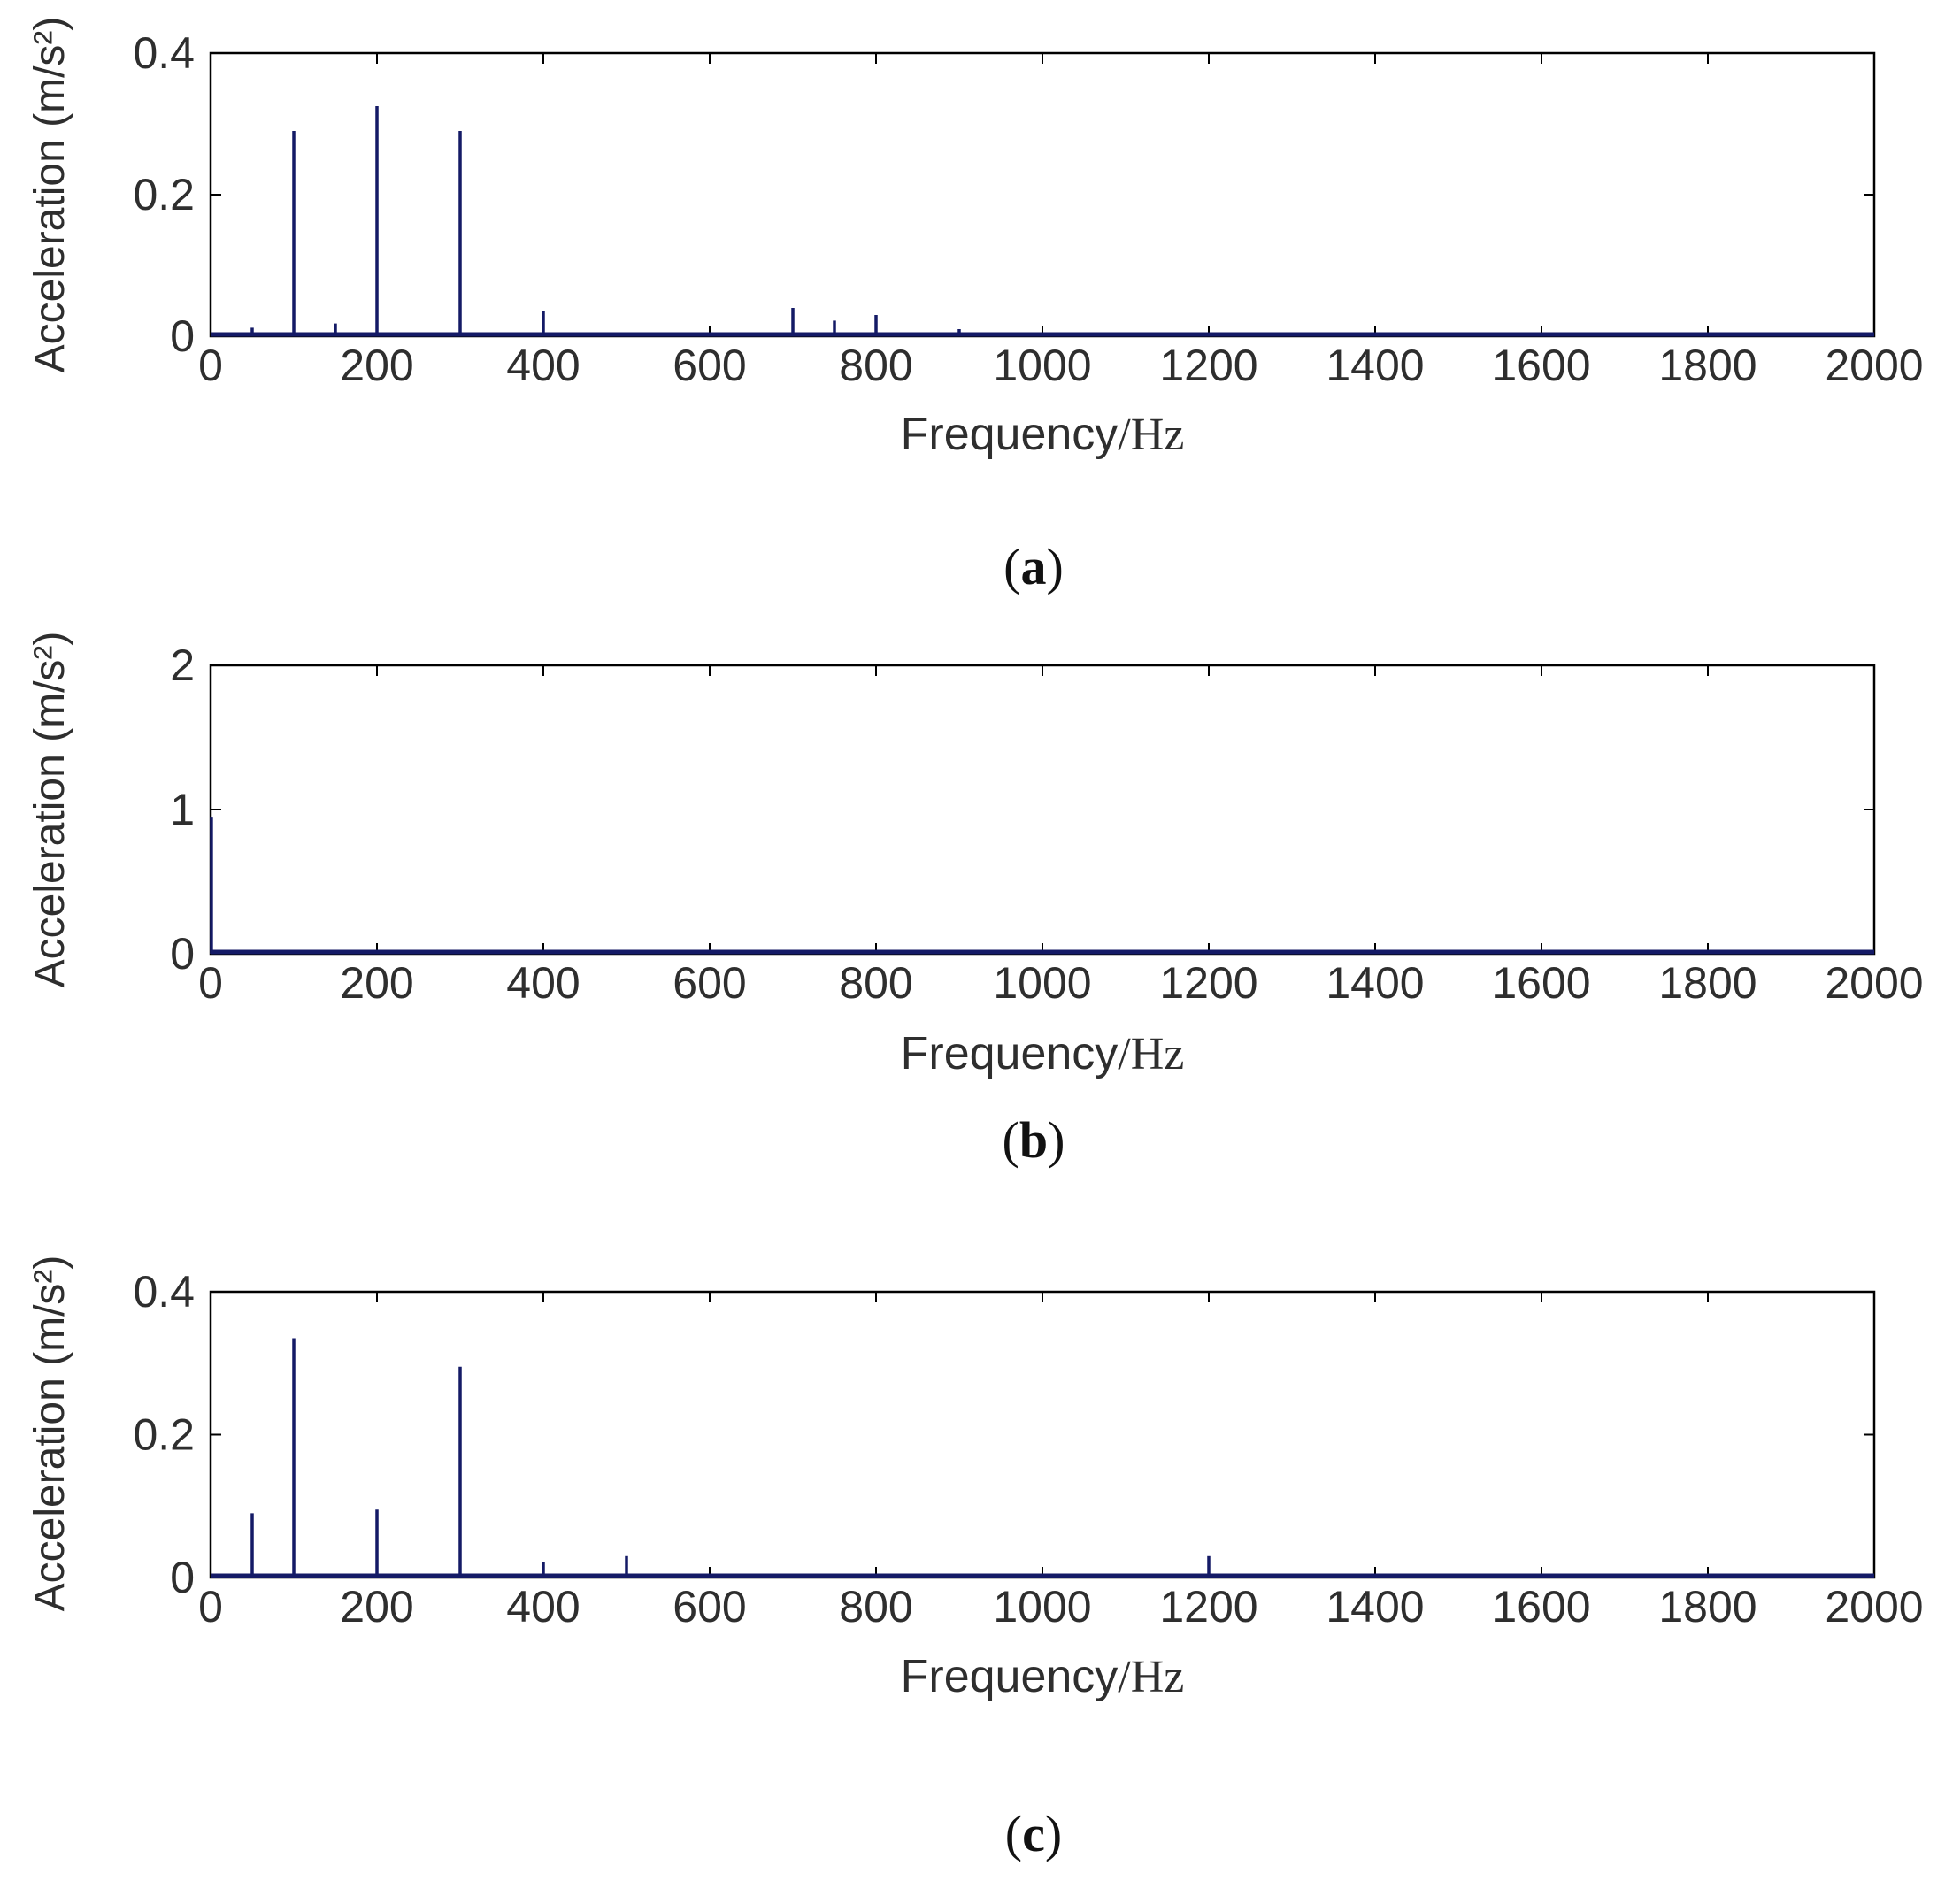 The image size is (1945, 1904). I want to click on y-tick-label: 2, so click(182, 665).